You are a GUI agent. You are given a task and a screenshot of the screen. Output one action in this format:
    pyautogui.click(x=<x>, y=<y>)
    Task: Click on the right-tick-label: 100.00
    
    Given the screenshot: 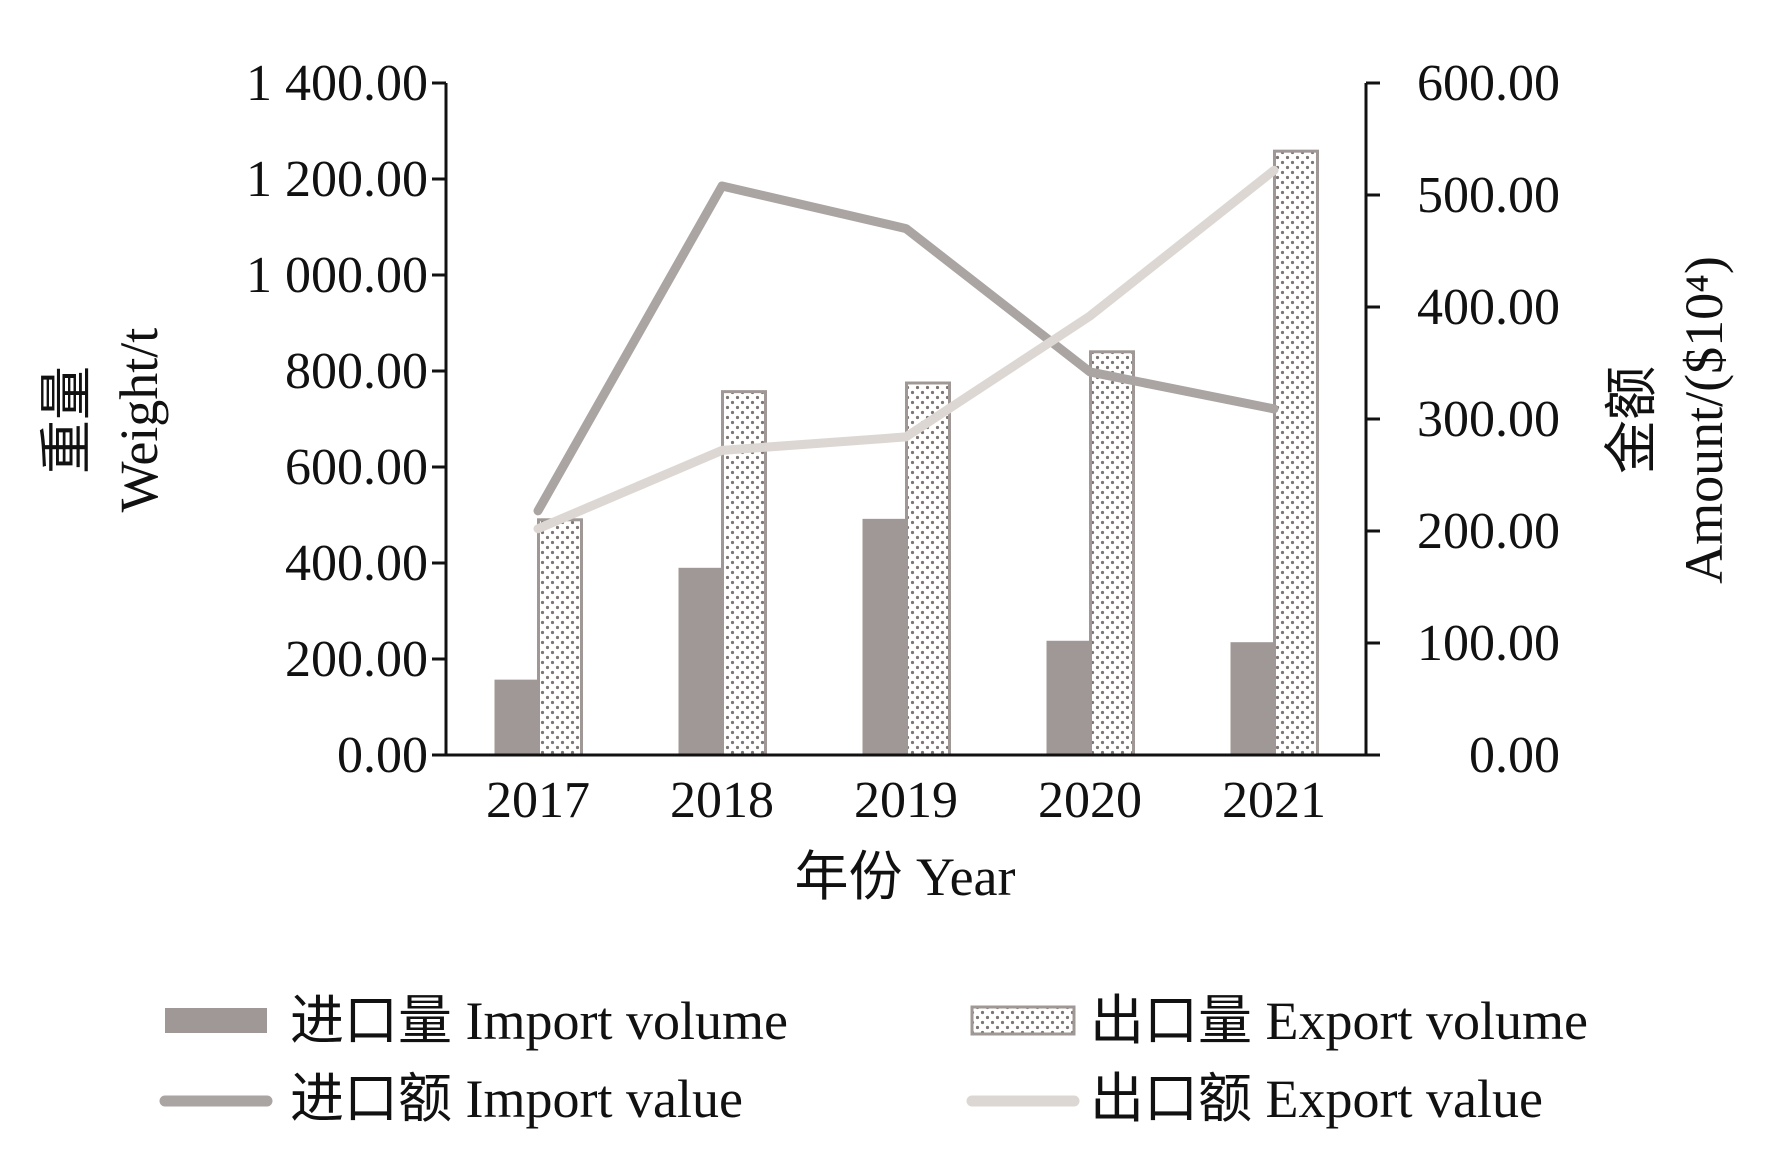 What is the action you would take?
    pyautogui.click(x=1488, y=643)
    